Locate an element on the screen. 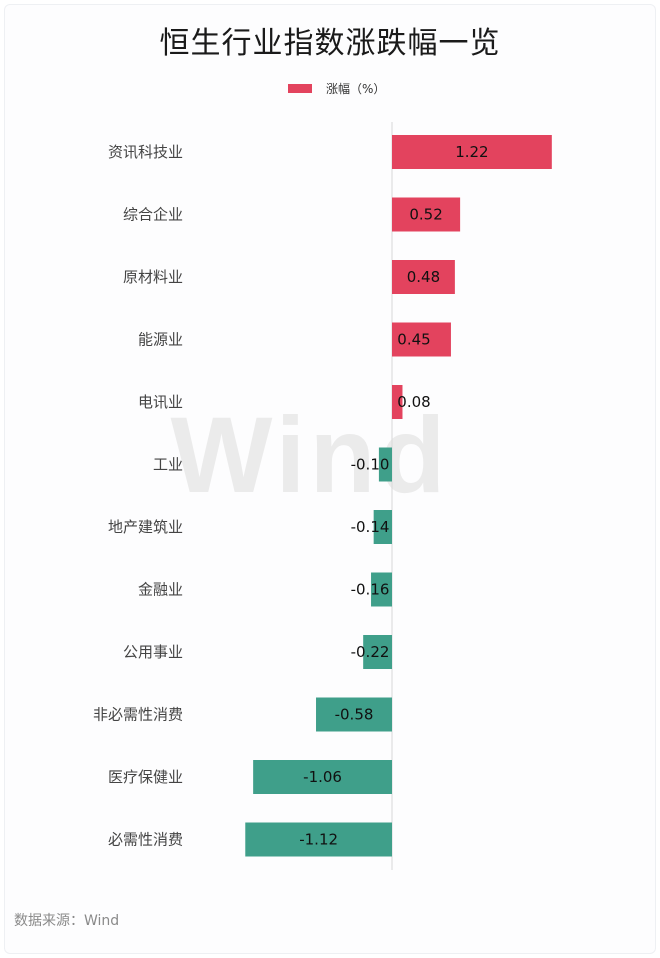 The image size is (660, 958). category-label-5: 工业 is located at coordinates (168, 465).